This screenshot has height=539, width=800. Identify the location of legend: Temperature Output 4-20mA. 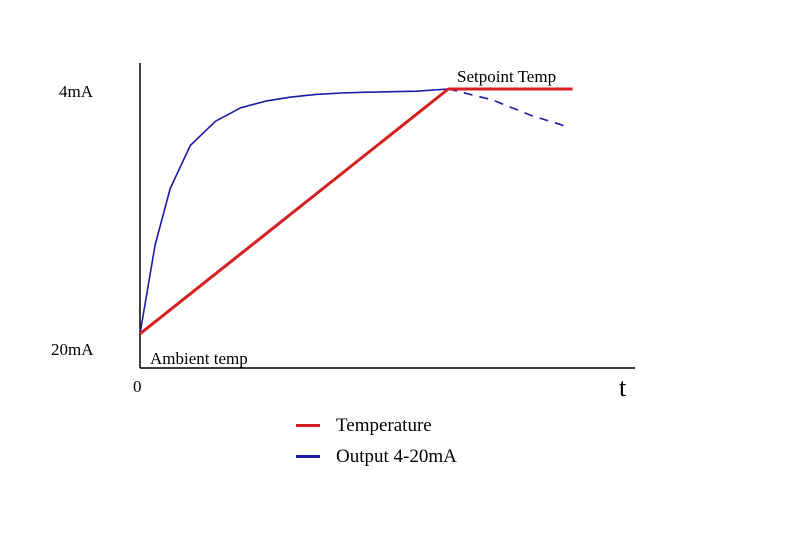
(376, 441).